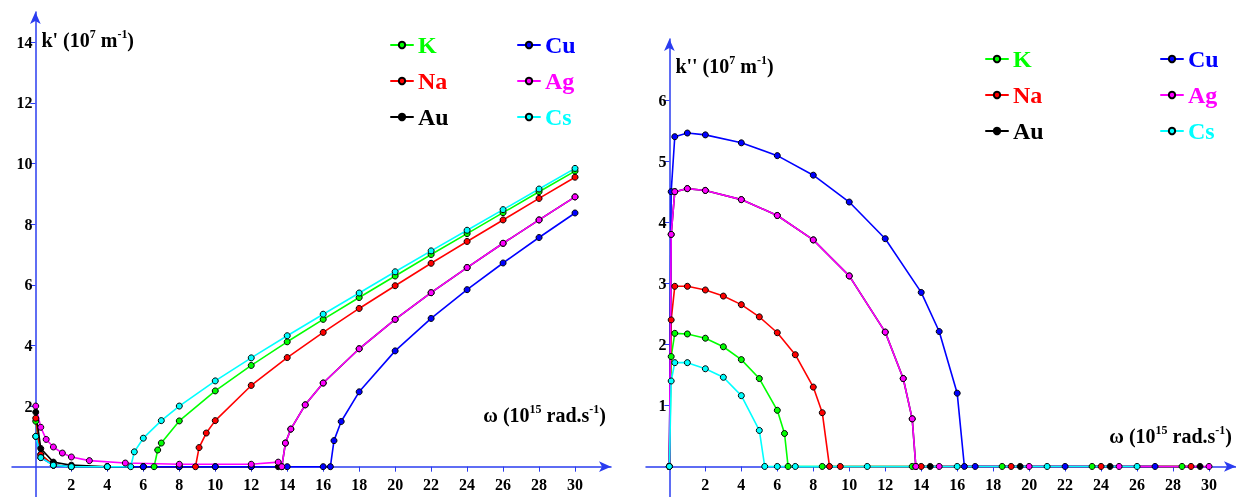 The image size is (1236, 497). I want to click on y-tick-label: 1, so click(662, 405).